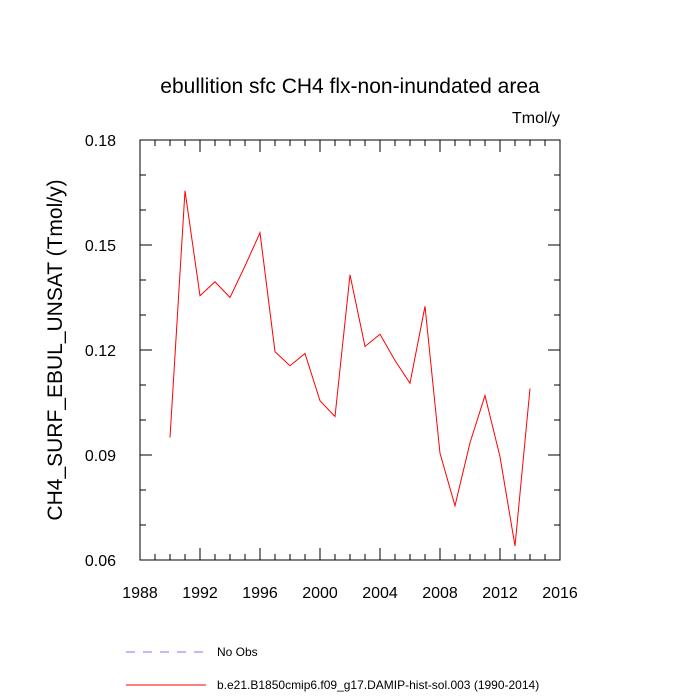 The width and height of the screenshot is (700, 700). Describe the element at coordinates (380, 593) in the screenshot. I see `x-tick-label: 2004` at that location.